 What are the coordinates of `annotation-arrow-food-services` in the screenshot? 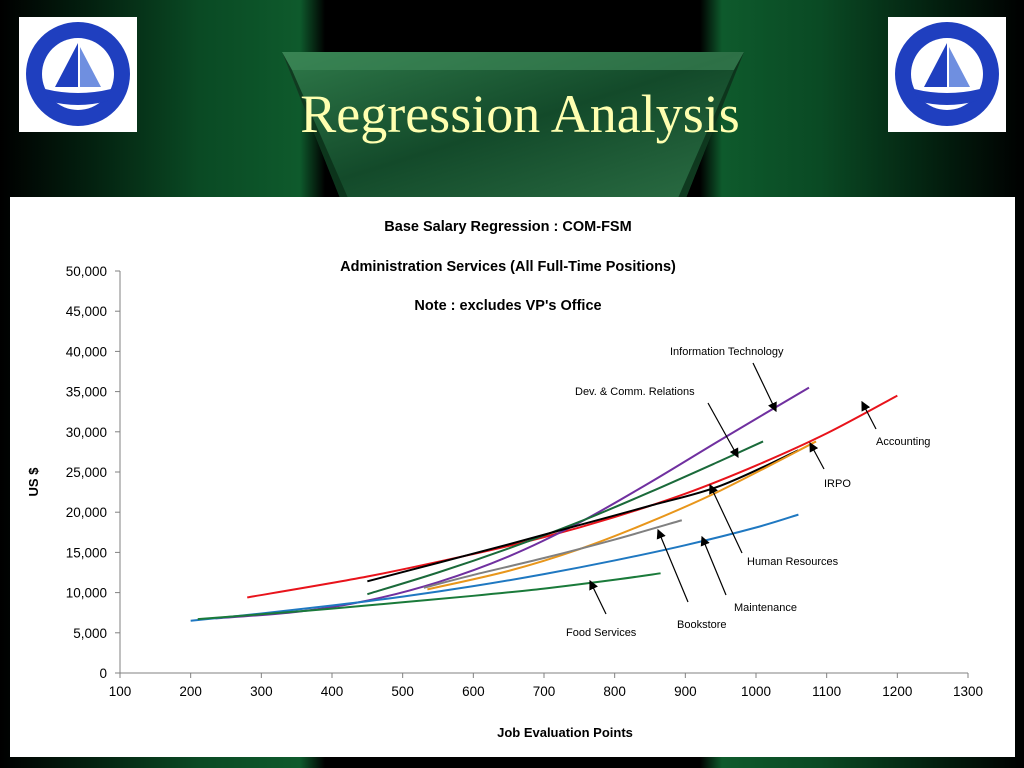 It's located at (598, 597).